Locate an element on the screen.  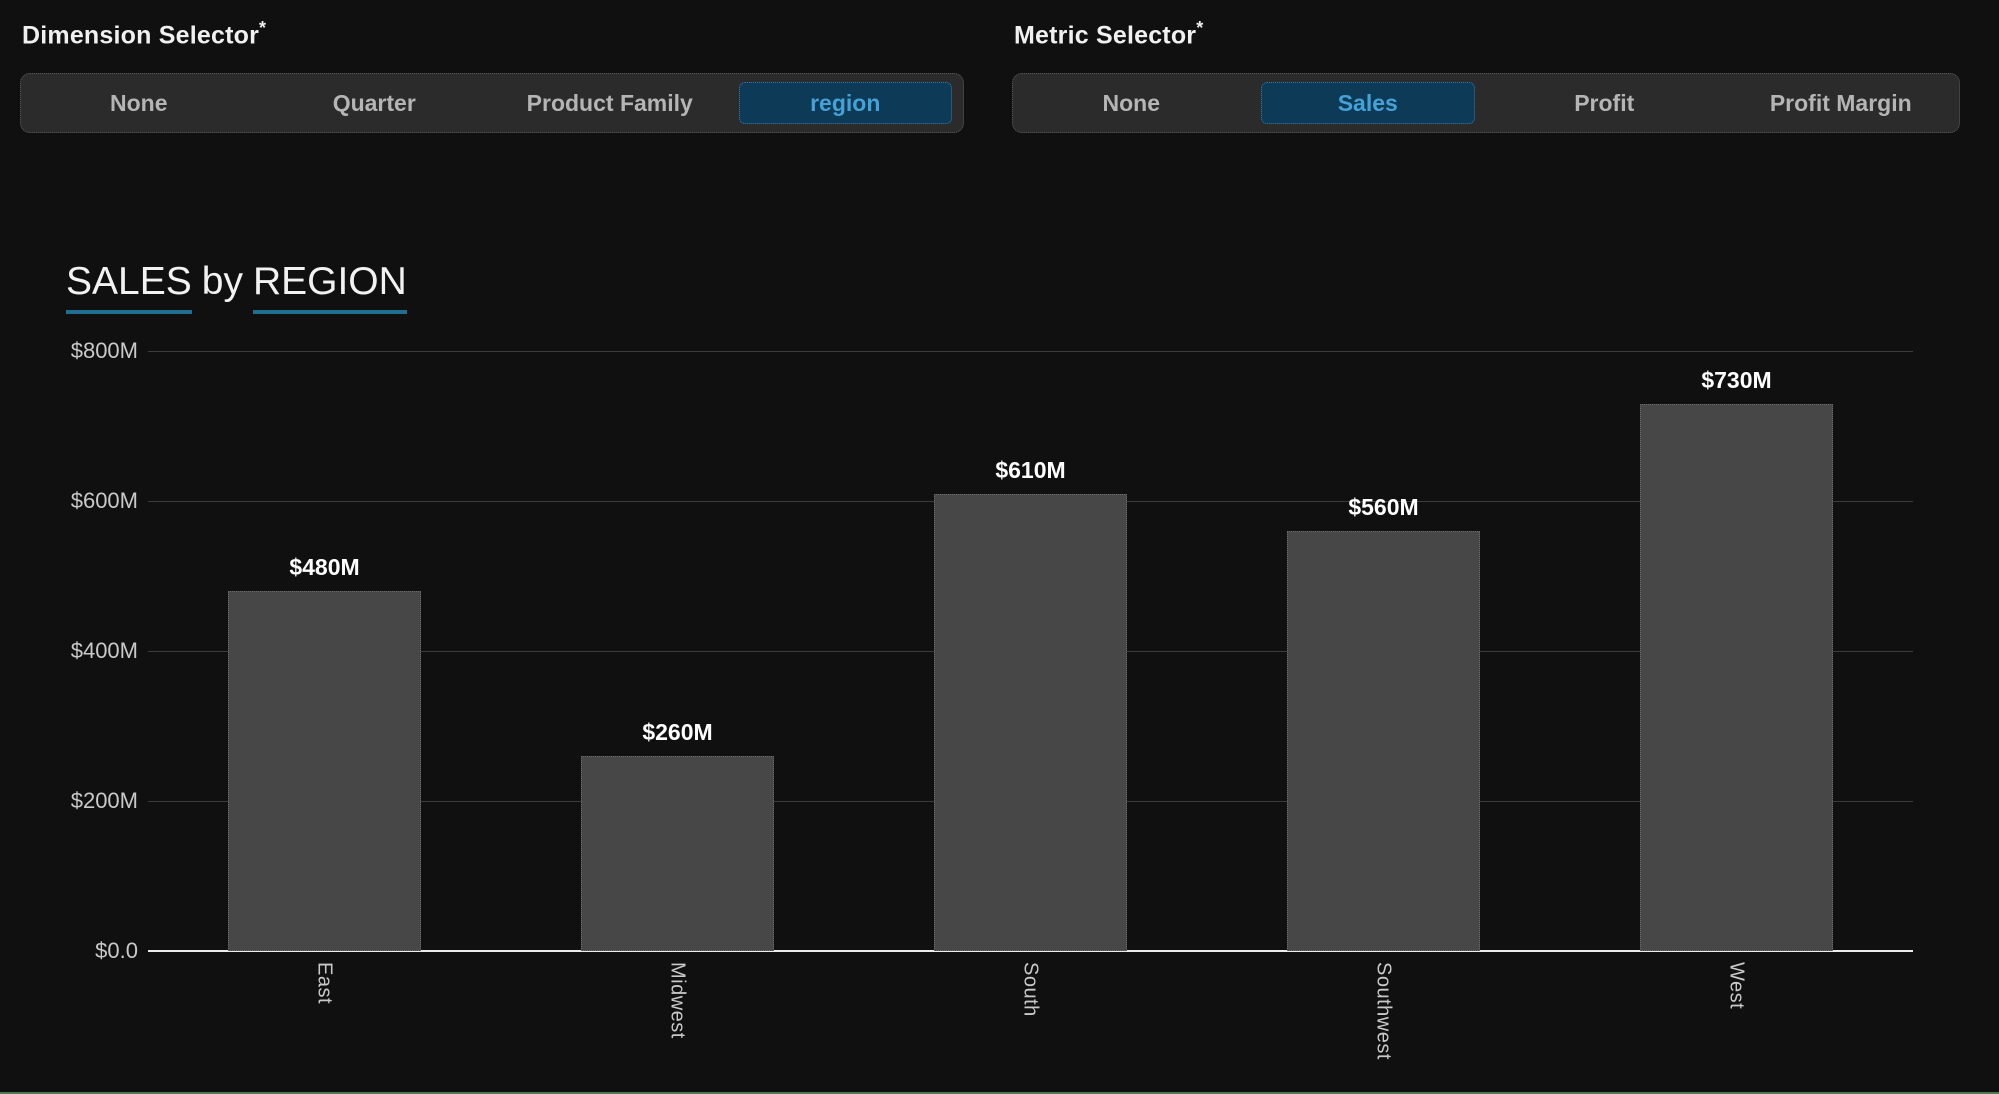
dimension-option-product-family-label: Product Family is located at coordinates (609, 102).